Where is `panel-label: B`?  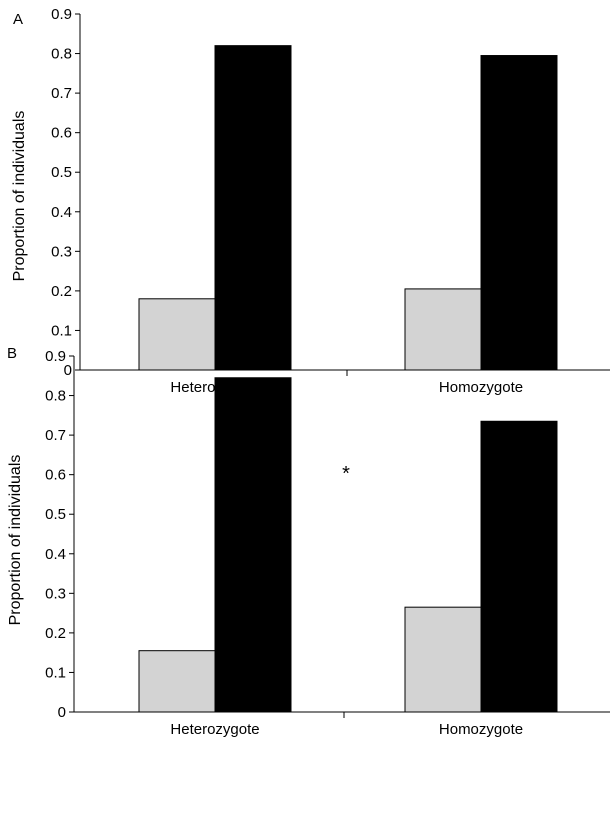
panel-label: B is located at coordinates (12, 353).